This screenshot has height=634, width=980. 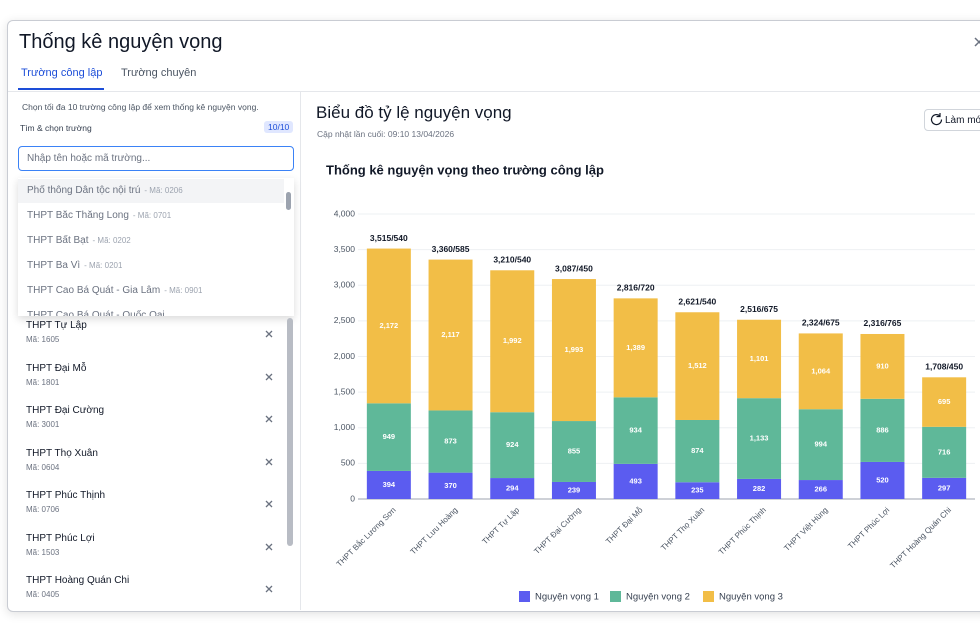 What do you see at coordinates (58, 240) in the screenshot?
I see `school-name: THPT Bất Bạt` at bounding box center [58, 240].